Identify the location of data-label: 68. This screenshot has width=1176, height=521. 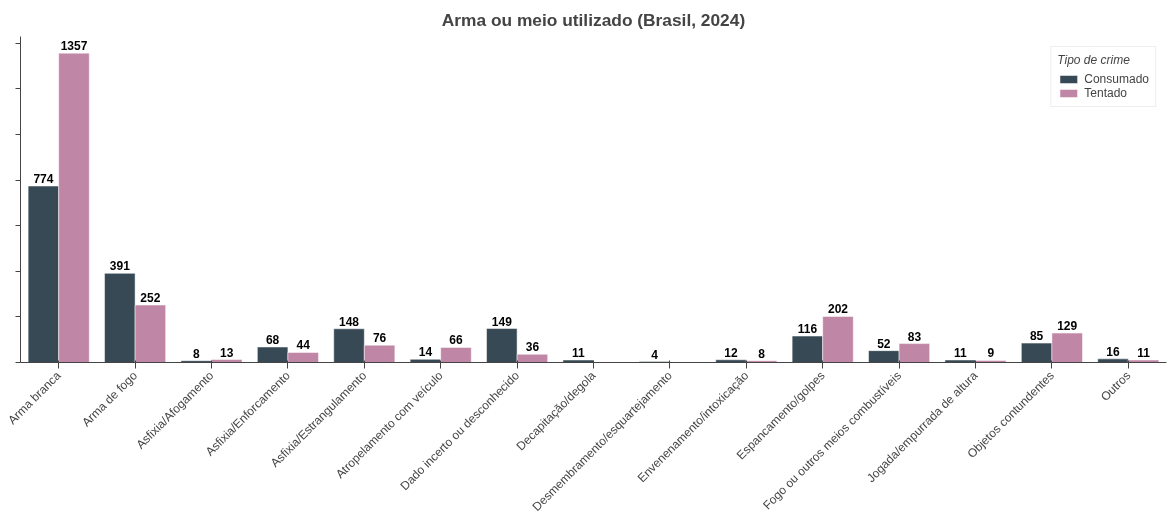
(272, 340).